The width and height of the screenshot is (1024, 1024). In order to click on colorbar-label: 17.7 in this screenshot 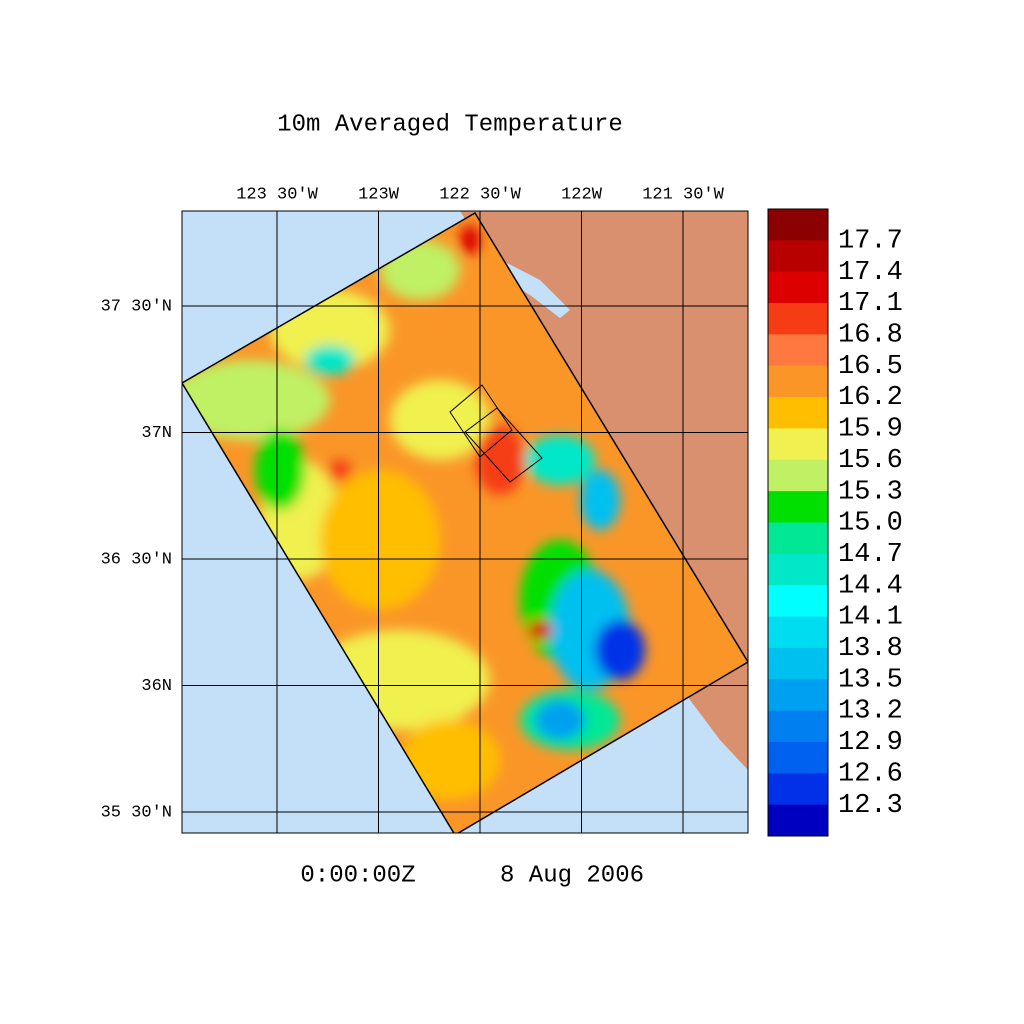, I will do `click(870, 241)`.